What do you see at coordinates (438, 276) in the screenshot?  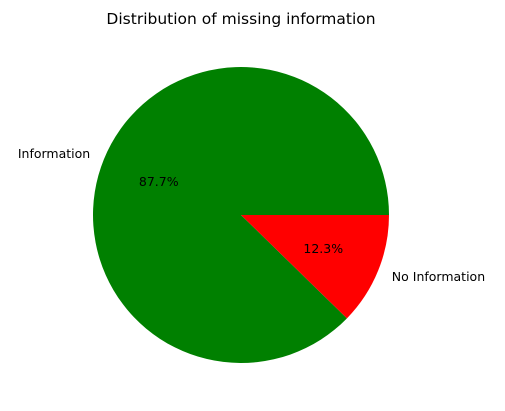 I see `pie-category-label-no-information: No Information` at bounding box center [438, 276].